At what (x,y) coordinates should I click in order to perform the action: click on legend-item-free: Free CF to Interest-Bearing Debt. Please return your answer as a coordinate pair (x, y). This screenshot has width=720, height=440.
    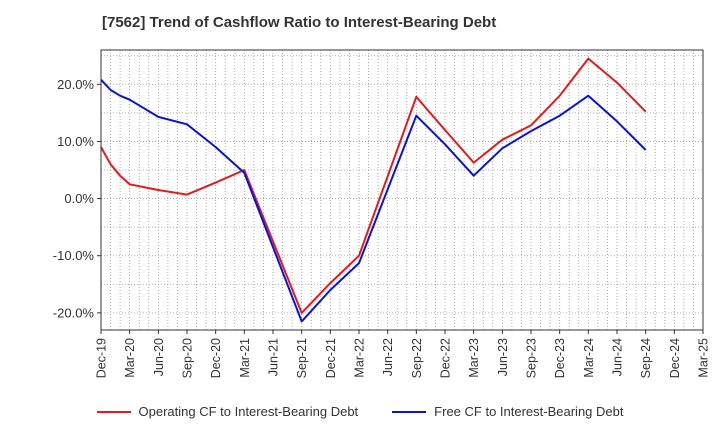
    Looking at the image, I should click on (507, 411).